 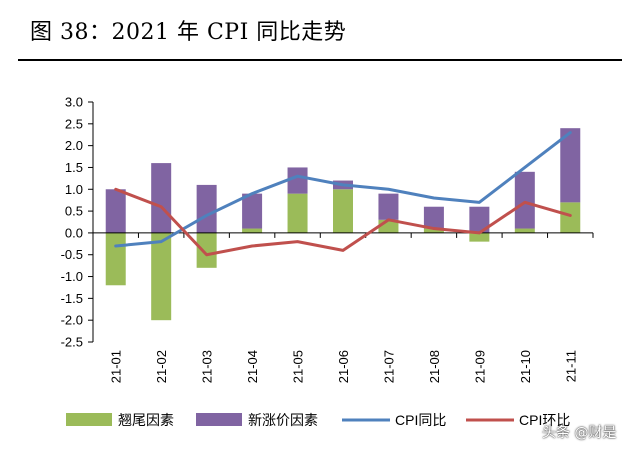 I want to click on x-tick-label: 21-06, so click(x=343, y=366).